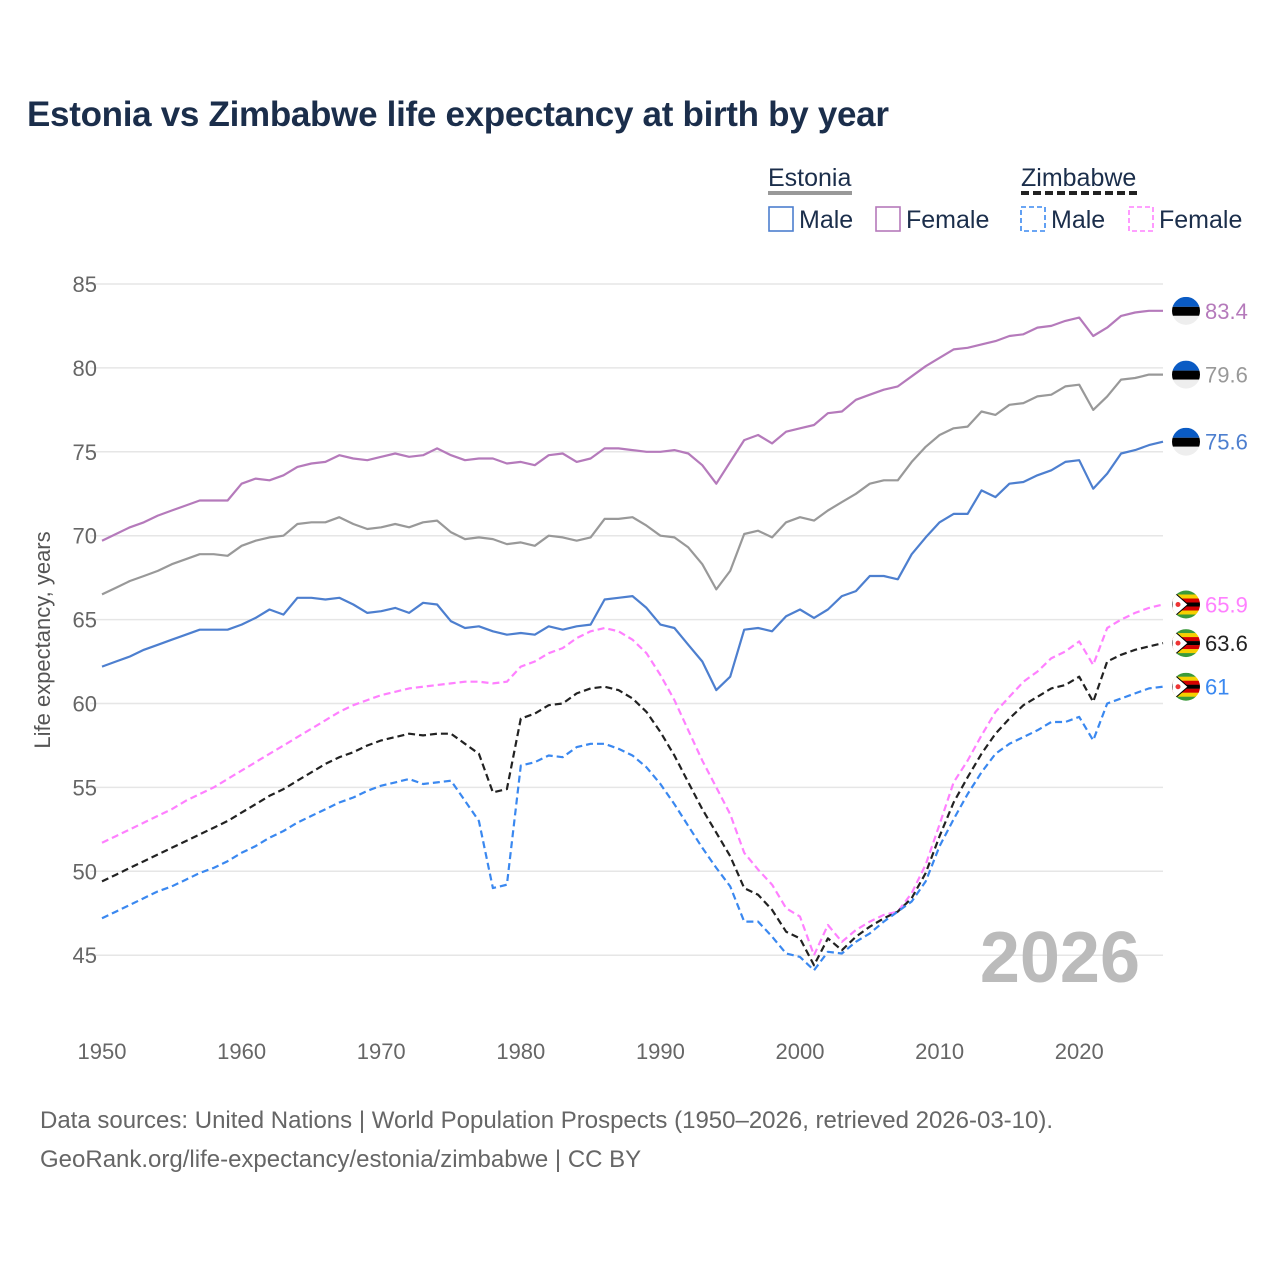  I want to click on legend-estonia-female-swatch, so click(888, 219).